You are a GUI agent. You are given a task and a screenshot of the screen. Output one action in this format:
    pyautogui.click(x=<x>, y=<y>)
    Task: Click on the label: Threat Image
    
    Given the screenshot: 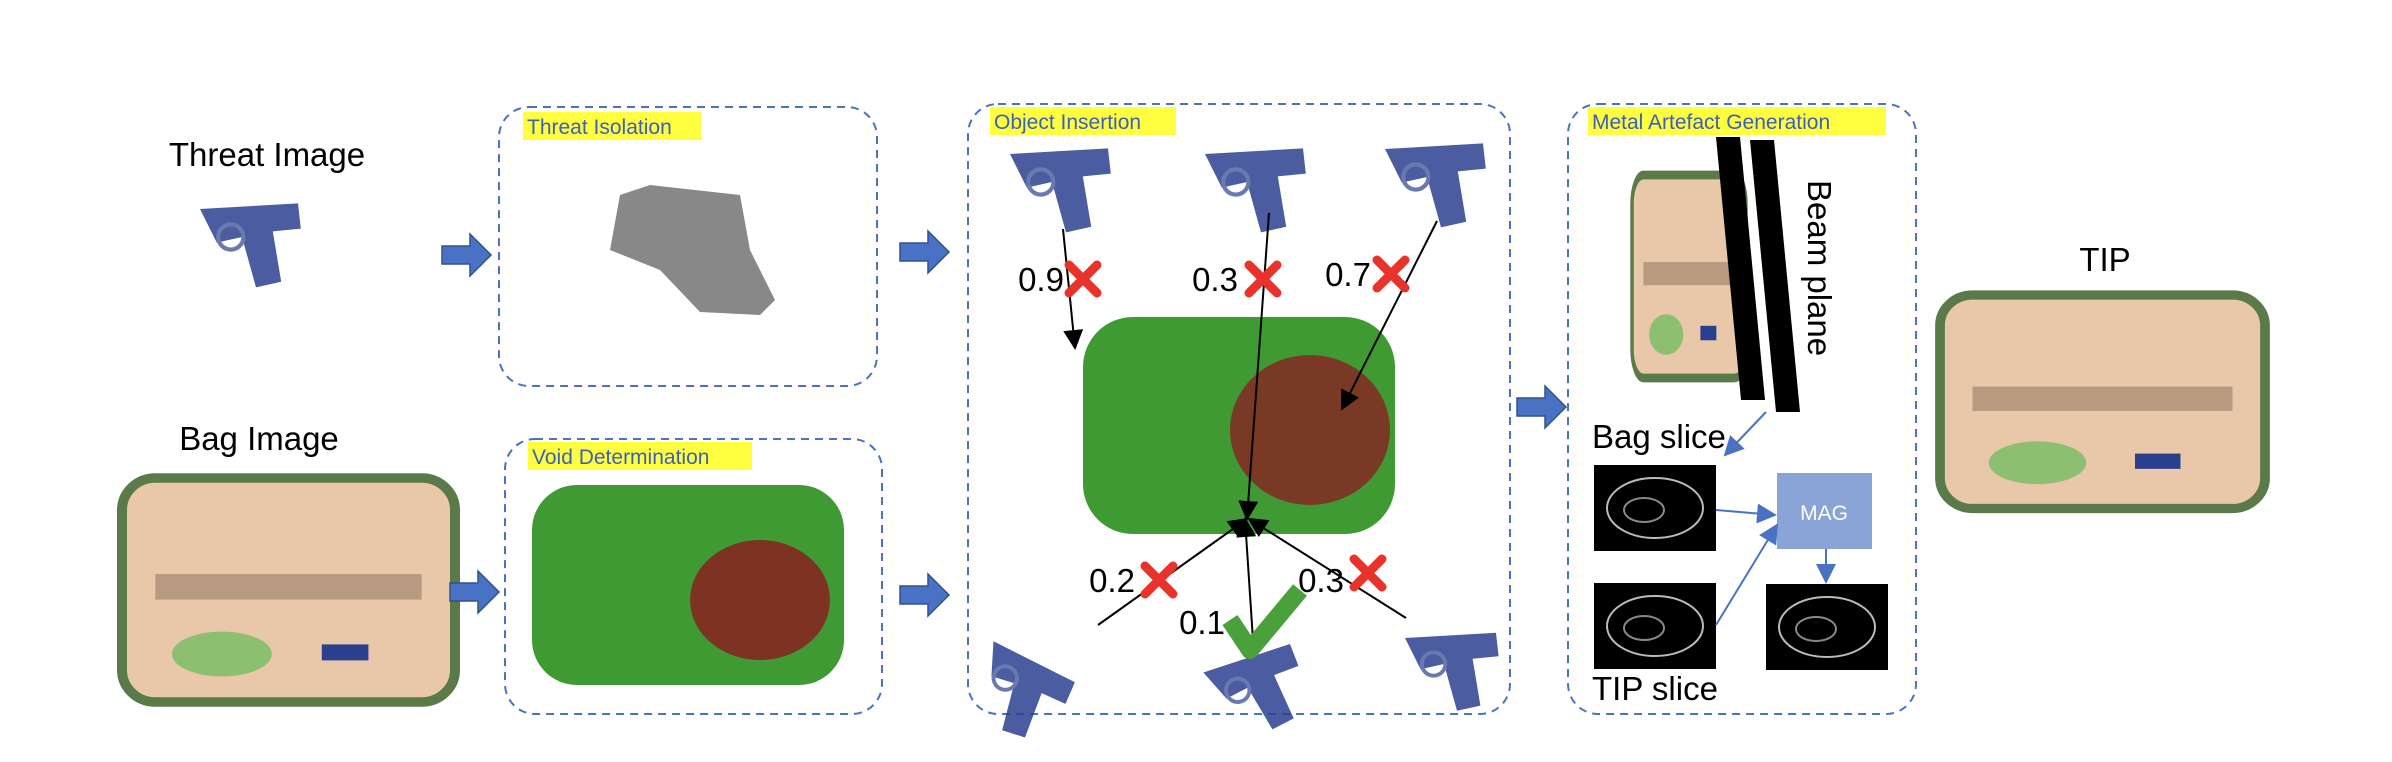 What is the action you would take?
    pyautogui.click(x=267, y=154)
    